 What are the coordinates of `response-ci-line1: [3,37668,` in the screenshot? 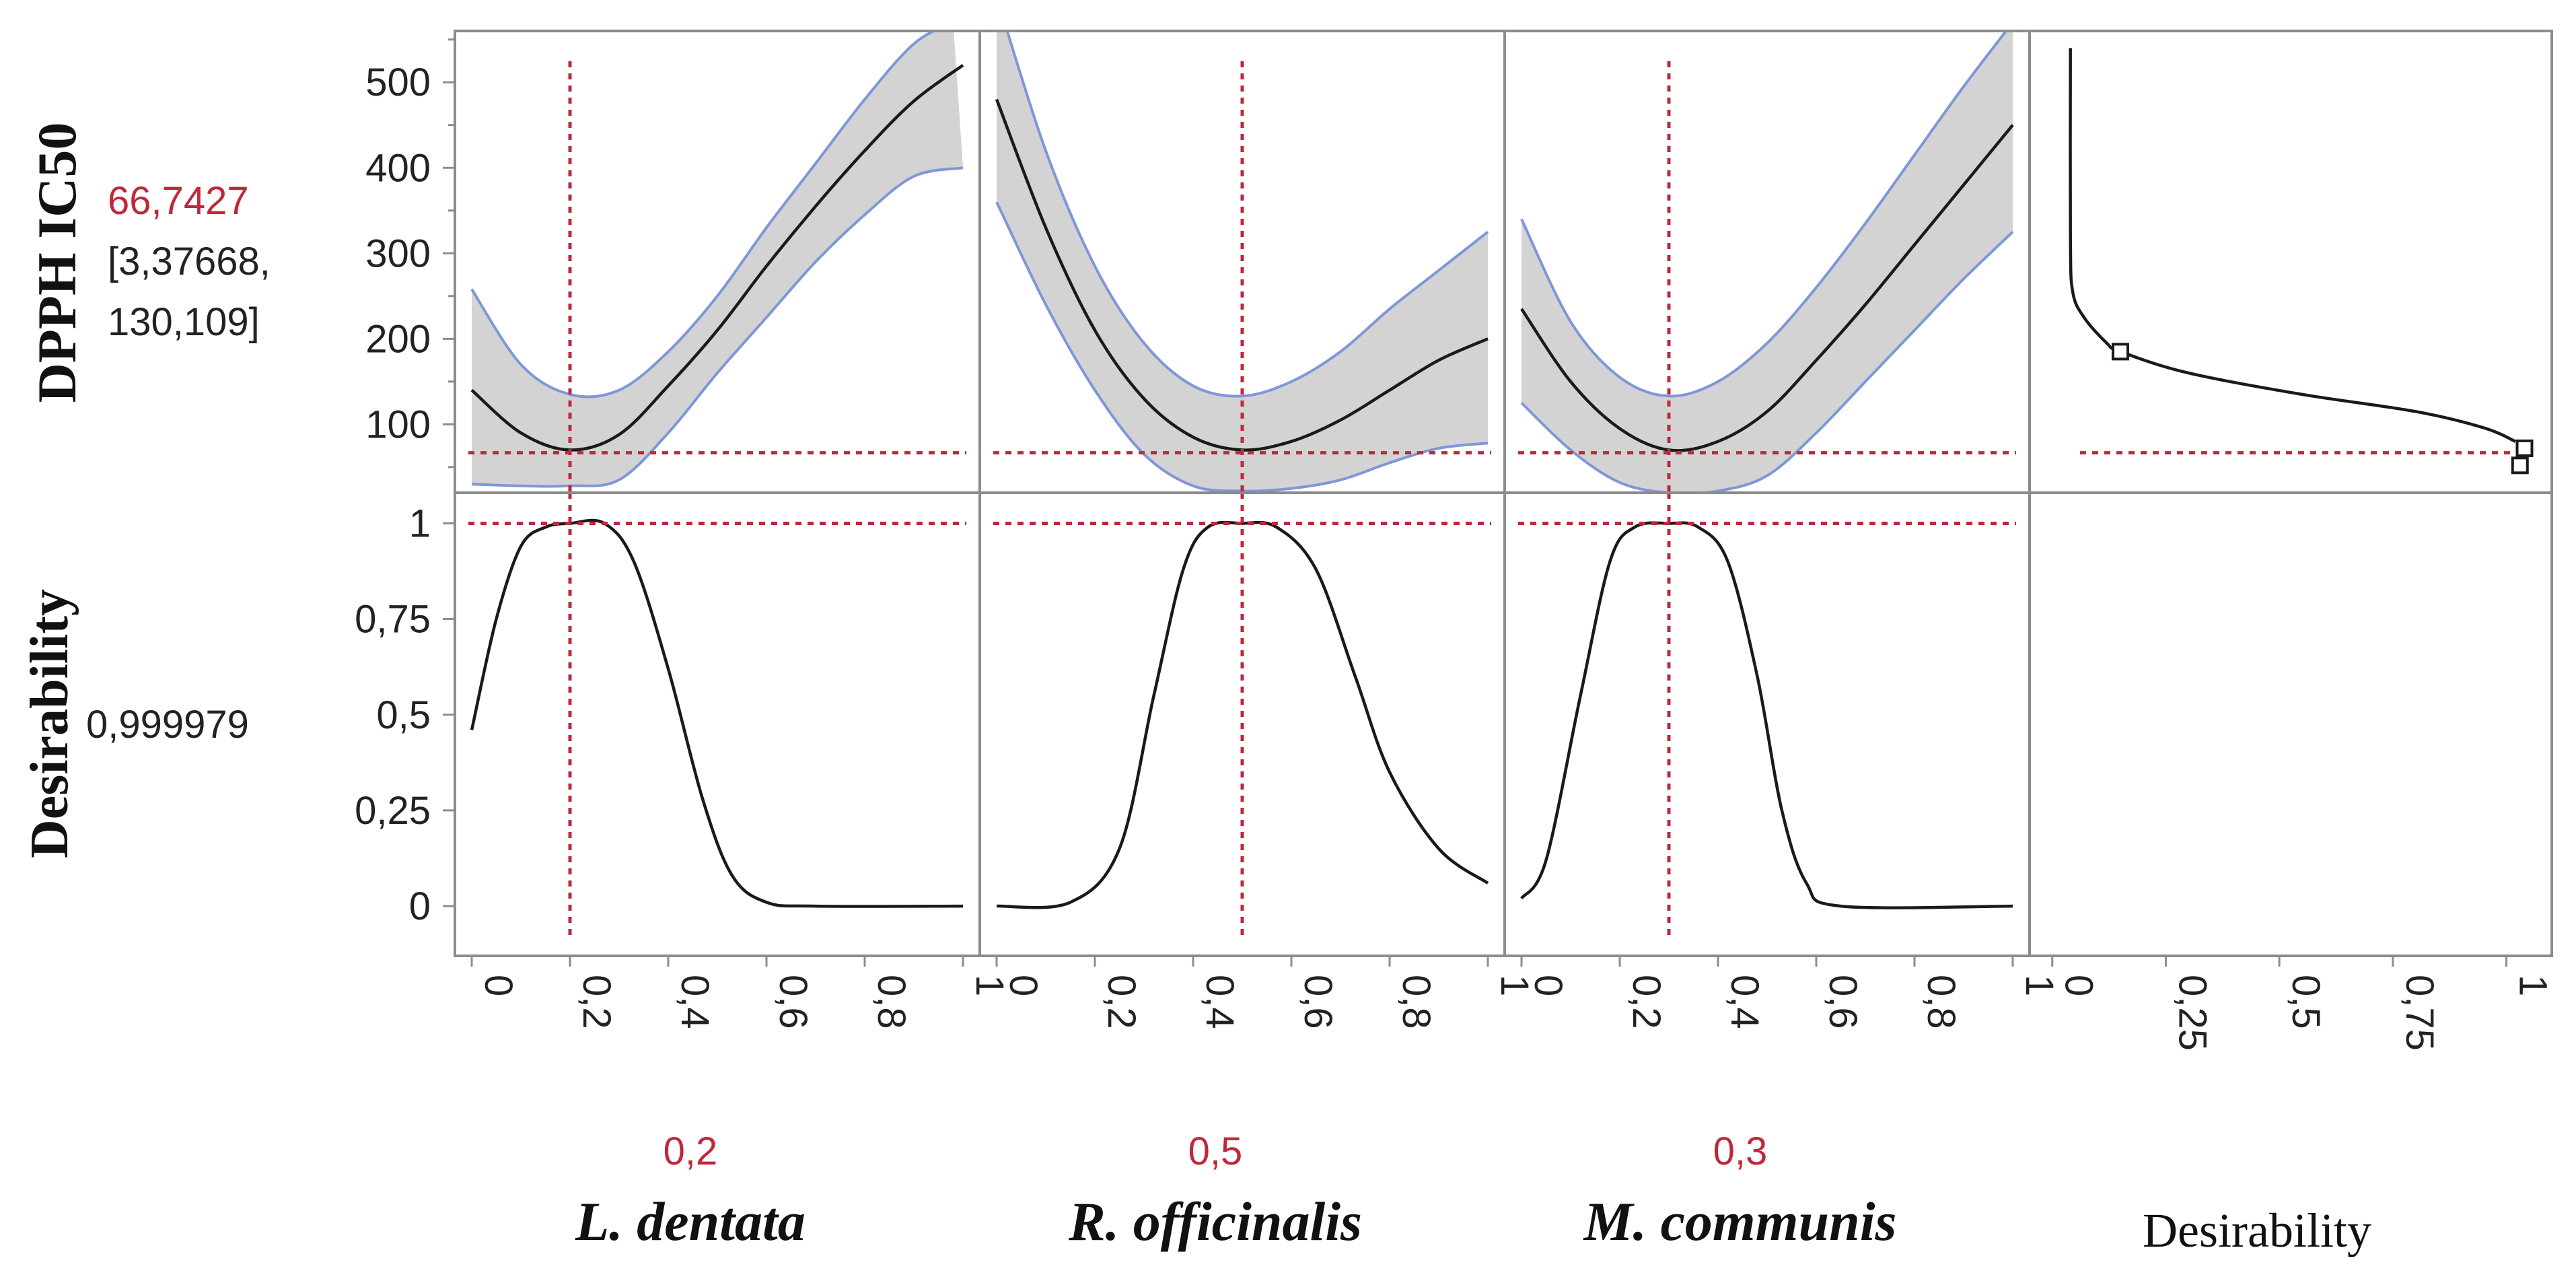 It's located at (189, 261).